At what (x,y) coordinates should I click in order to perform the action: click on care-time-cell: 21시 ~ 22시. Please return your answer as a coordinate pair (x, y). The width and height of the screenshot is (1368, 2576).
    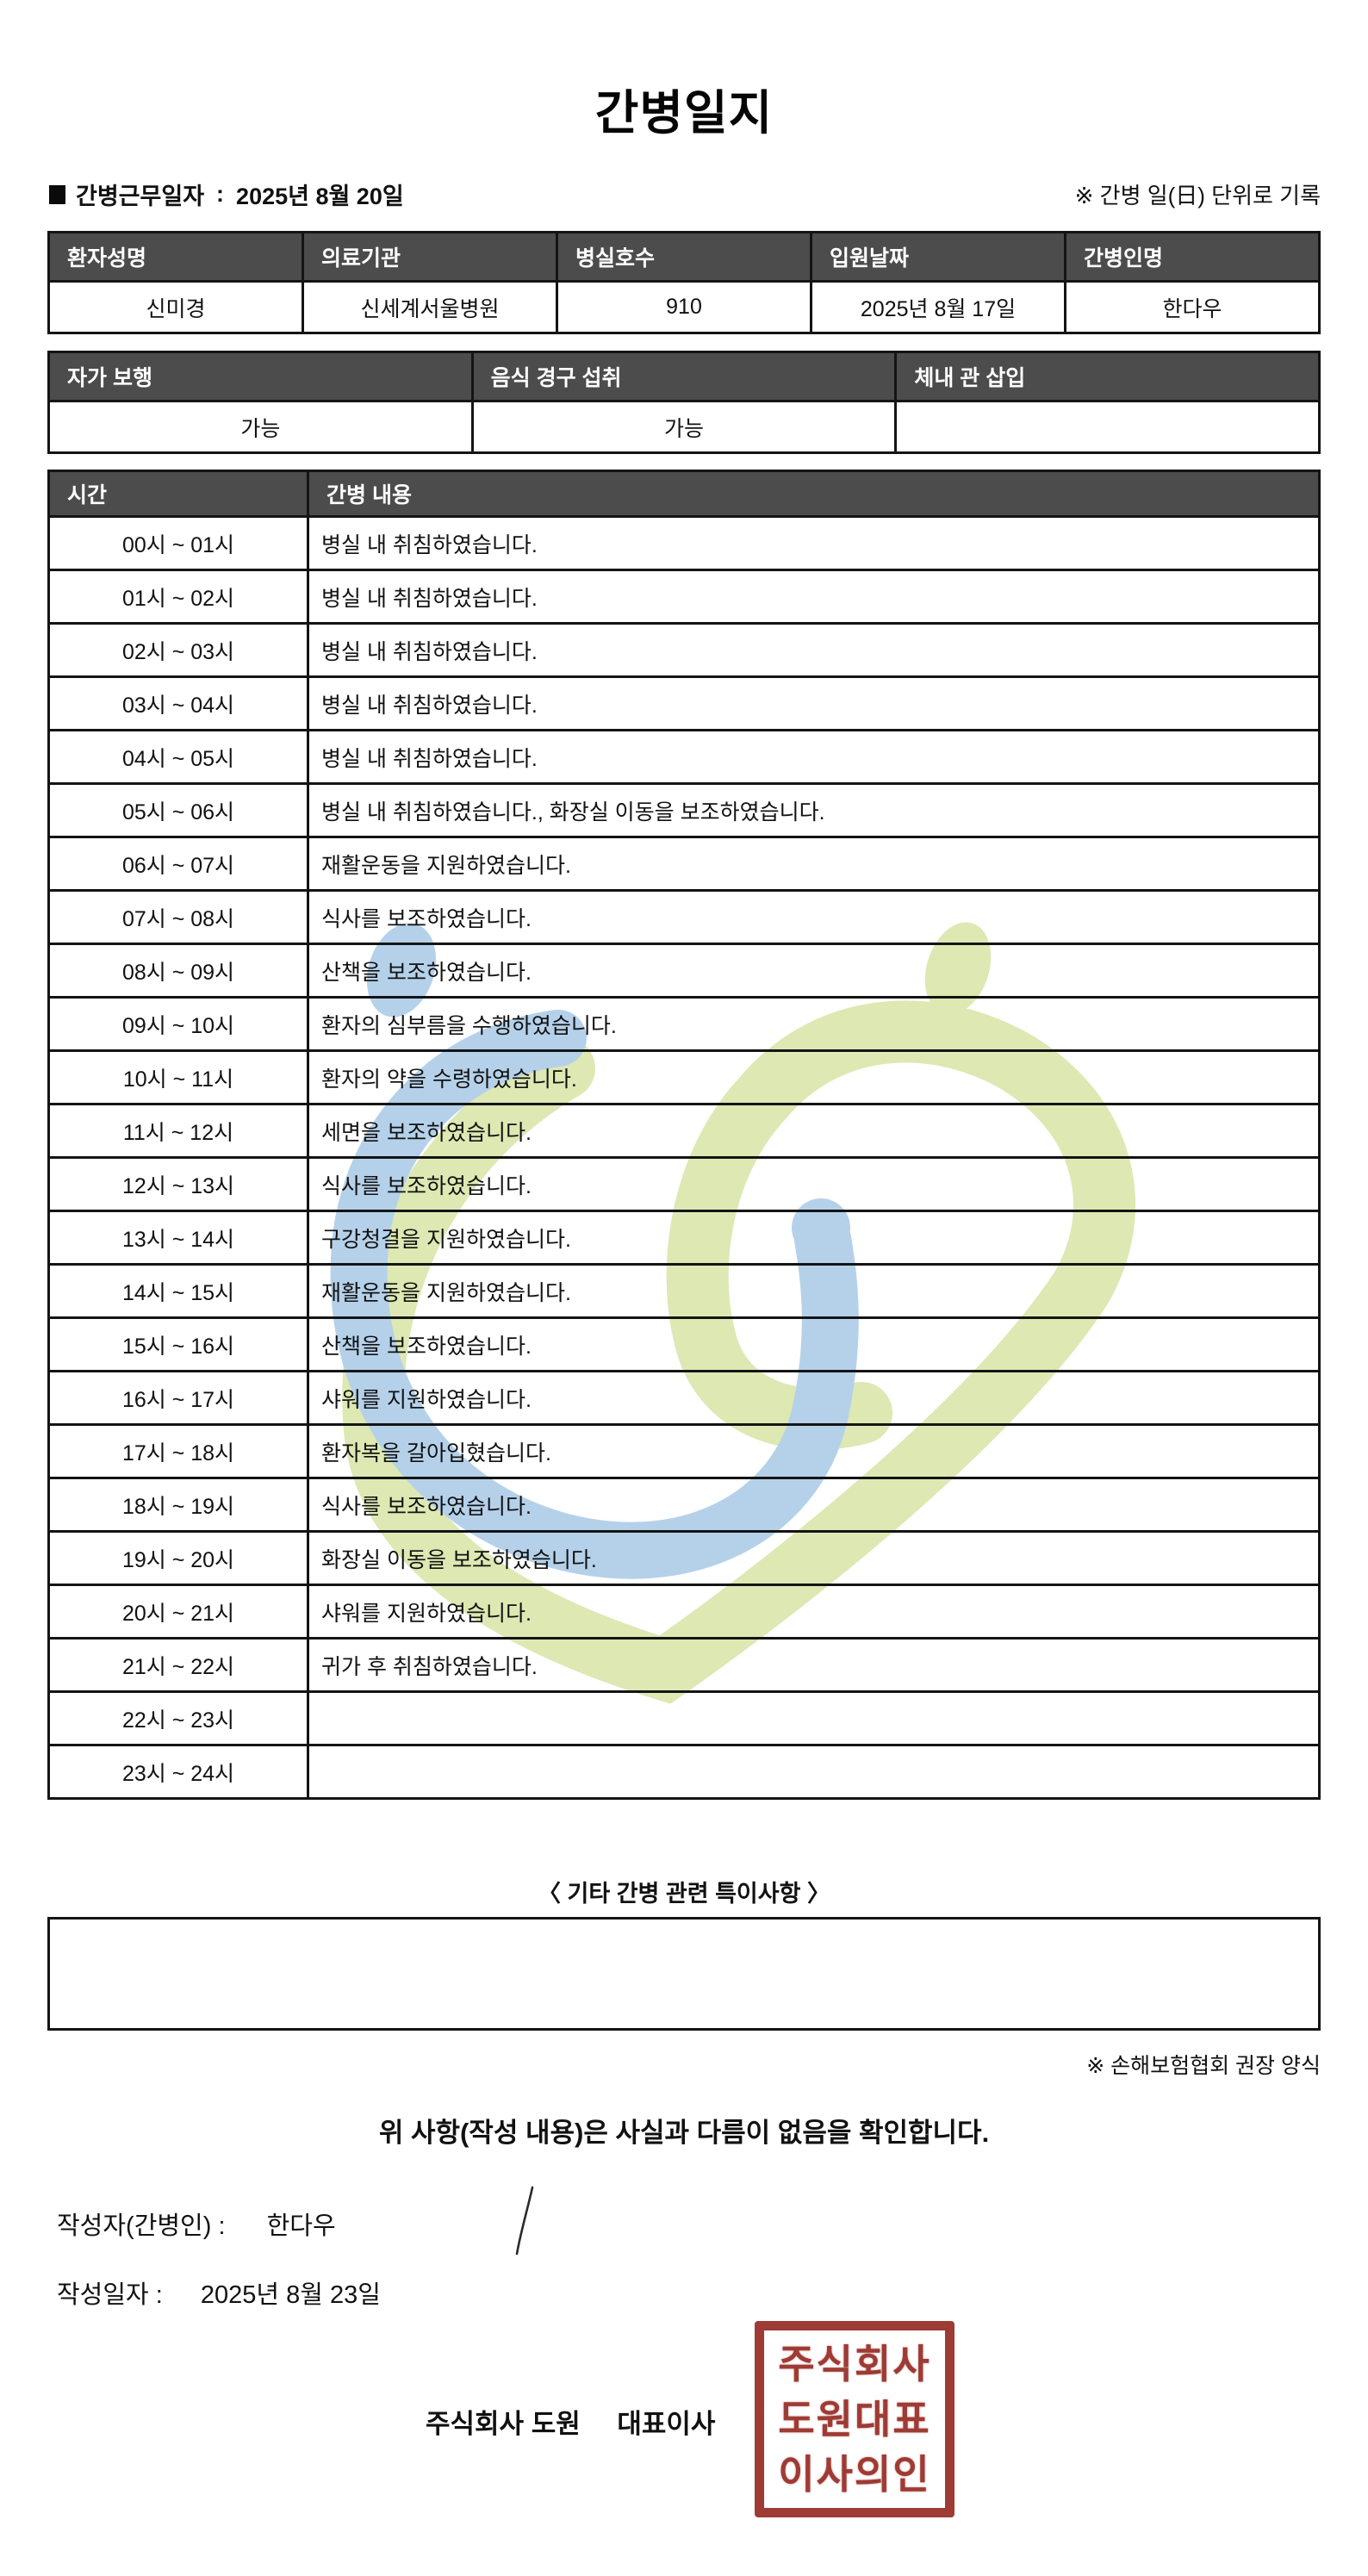
    Looking at the image, I should click on (178, 1665).